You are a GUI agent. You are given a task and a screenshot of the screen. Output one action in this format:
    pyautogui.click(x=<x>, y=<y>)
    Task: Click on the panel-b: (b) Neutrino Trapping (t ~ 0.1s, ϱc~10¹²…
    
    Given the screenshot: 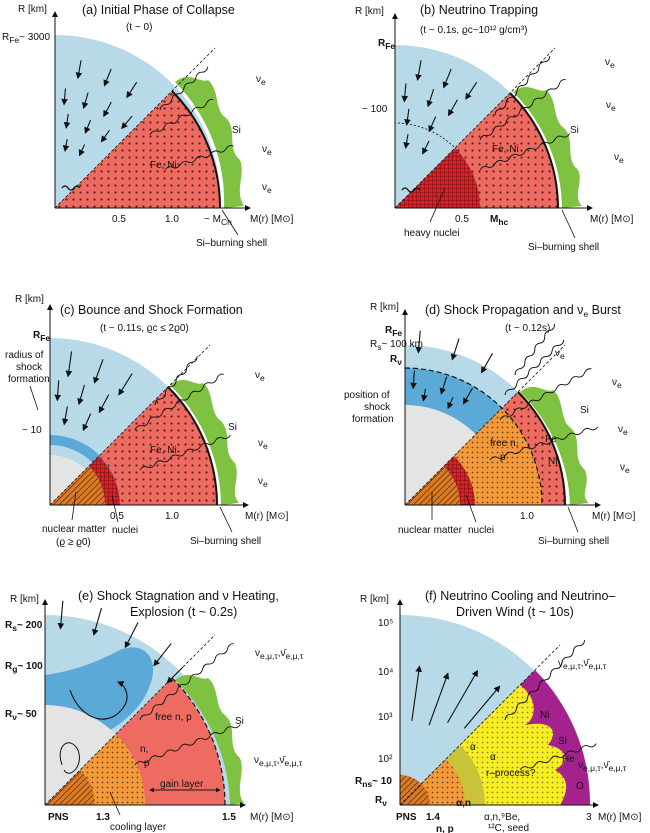 What is the action you would take?
    pyautogui.click(x=494, y=128)
    